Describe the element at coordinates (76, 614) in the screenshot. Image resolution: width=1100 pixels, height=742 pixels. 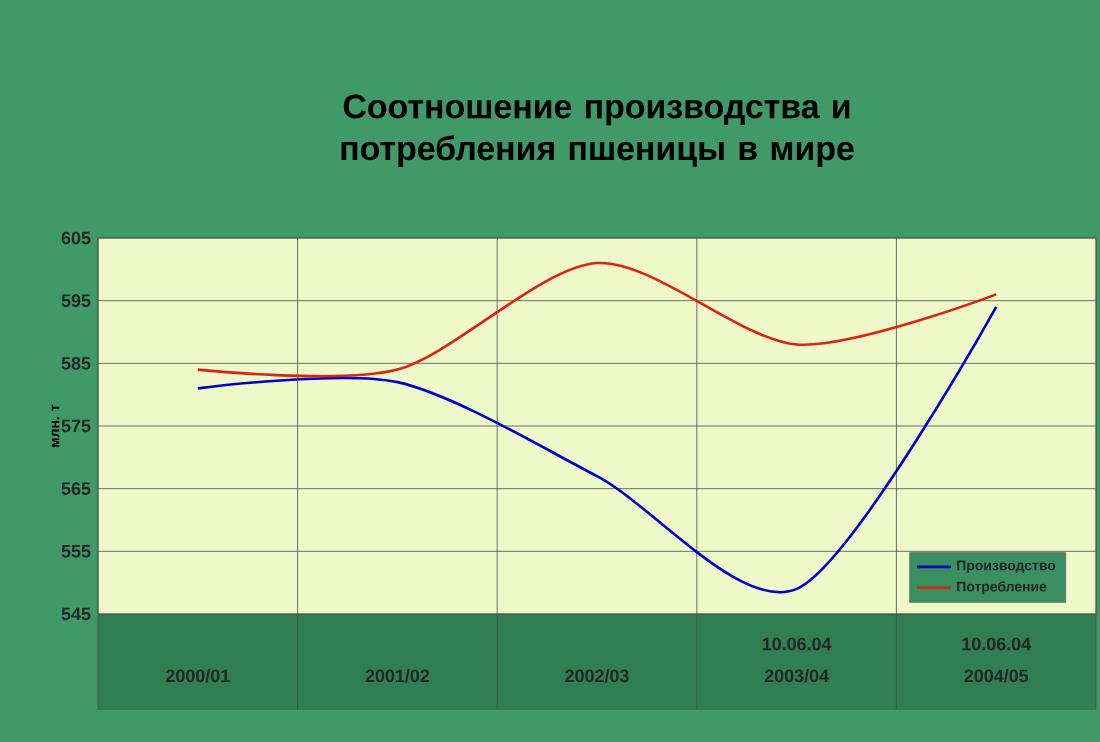
I see `y-tick-label: 545` at that location.